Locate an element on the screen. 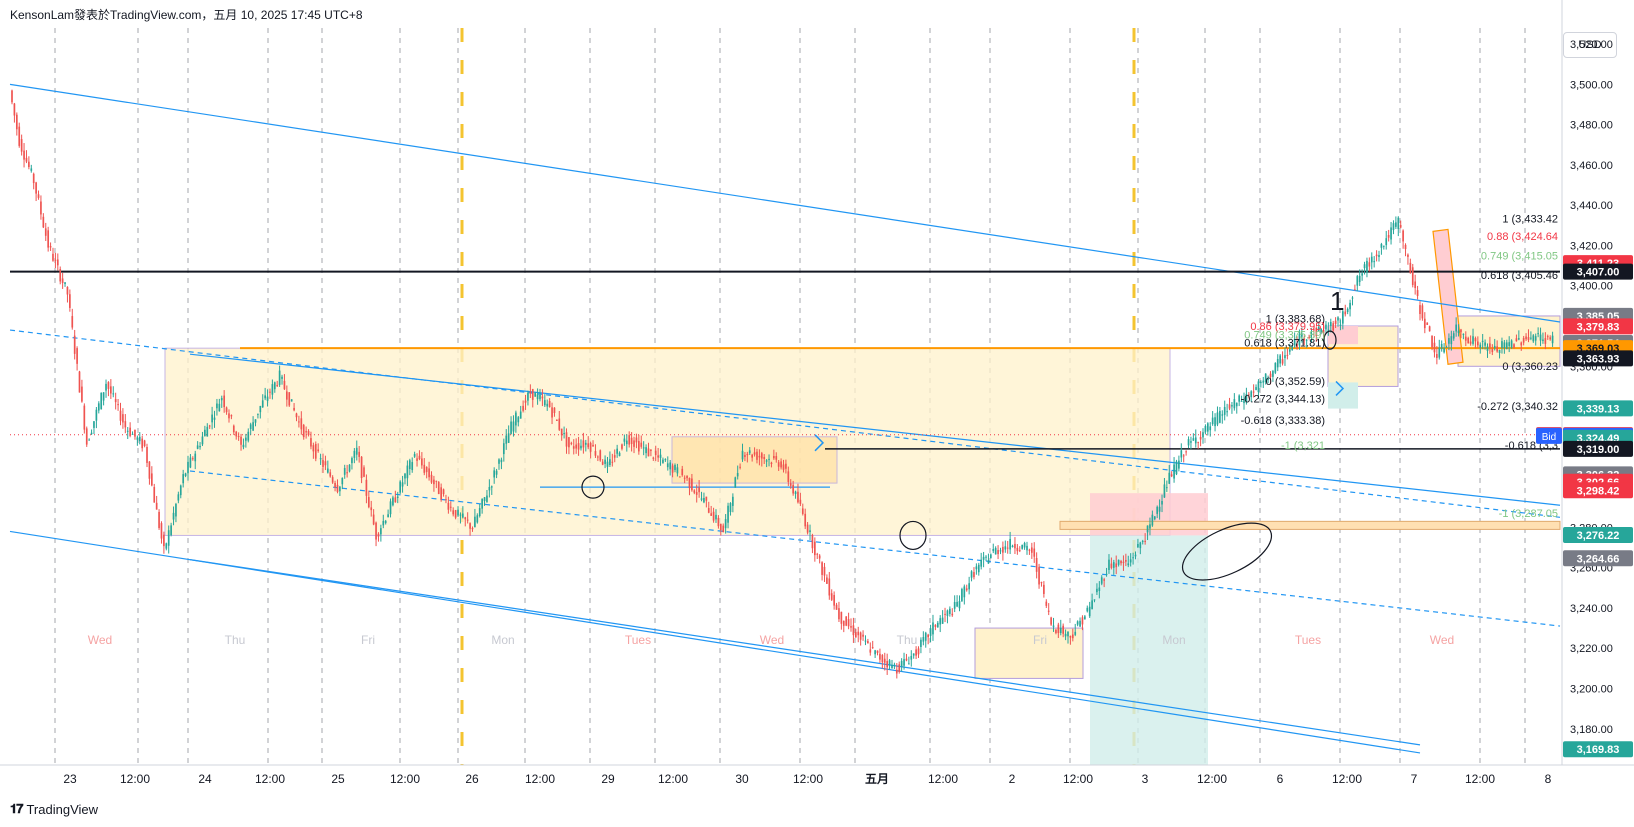  wave-label: 1 is located at coordinates (1337, 301).